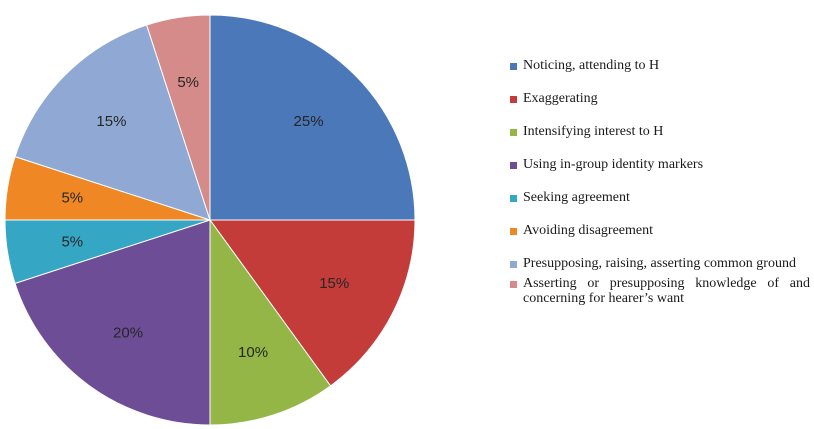  What do you see at coordinates (72, 198) in the screenshot?
I see `data-label-avoiding-disagreement: 5%` at bounding box center [72, 198].